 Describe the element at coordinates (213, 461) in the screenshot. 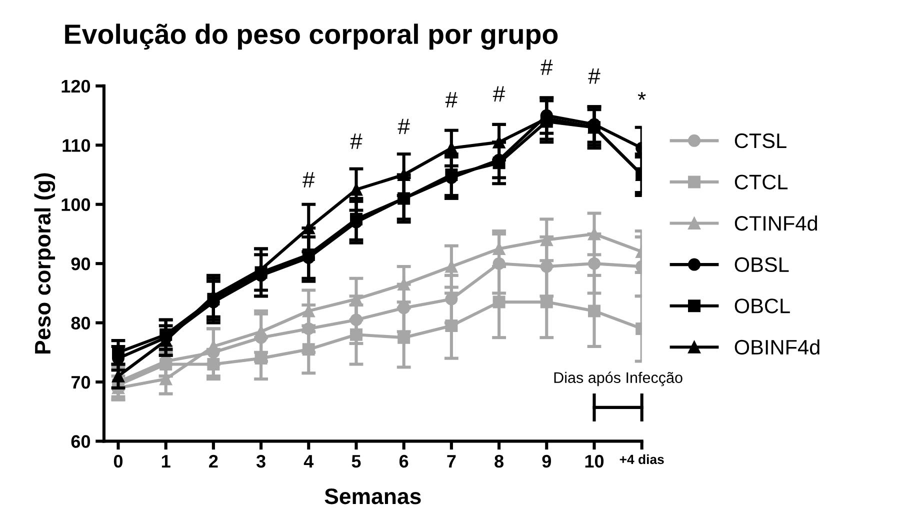

I see `x-tick-label: 2` at that location.